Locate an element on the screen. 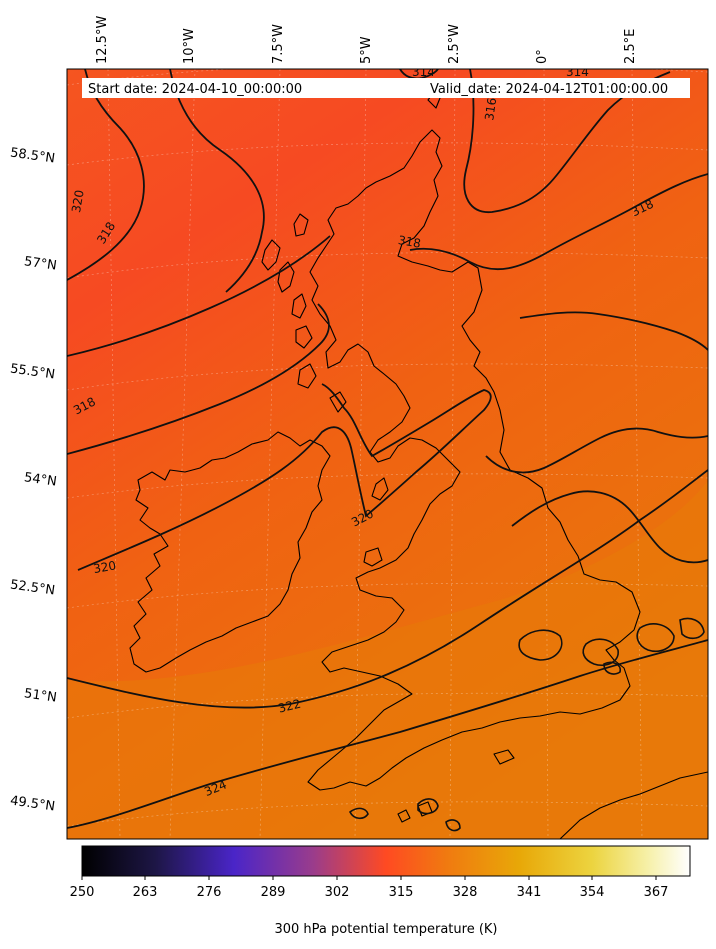 The width and height of the screenshot is (716, 949). colorbar-tick-labels: 250 263 276 289 302 315 328 341 354 367 is located at coordinates (369, 892).